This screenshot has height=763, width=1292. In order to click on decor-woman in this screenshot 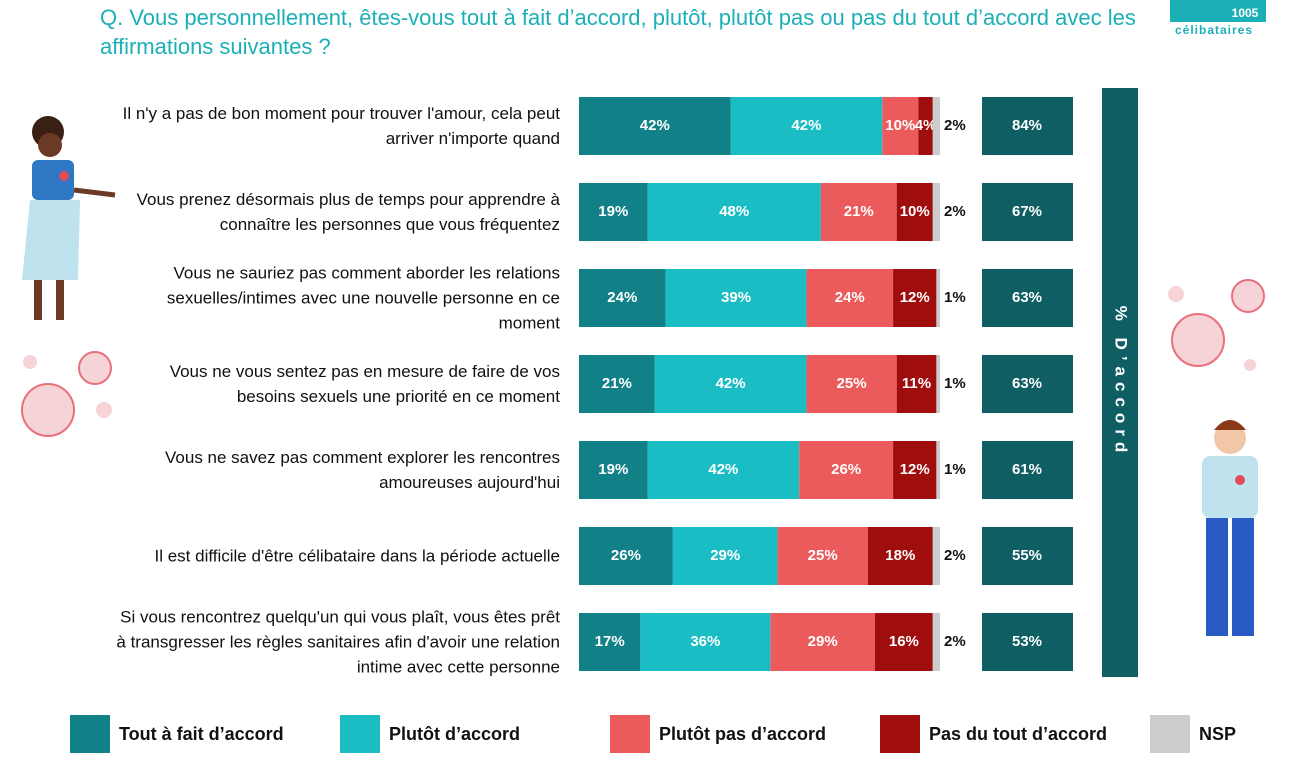, I will do `click(69, 218)`.